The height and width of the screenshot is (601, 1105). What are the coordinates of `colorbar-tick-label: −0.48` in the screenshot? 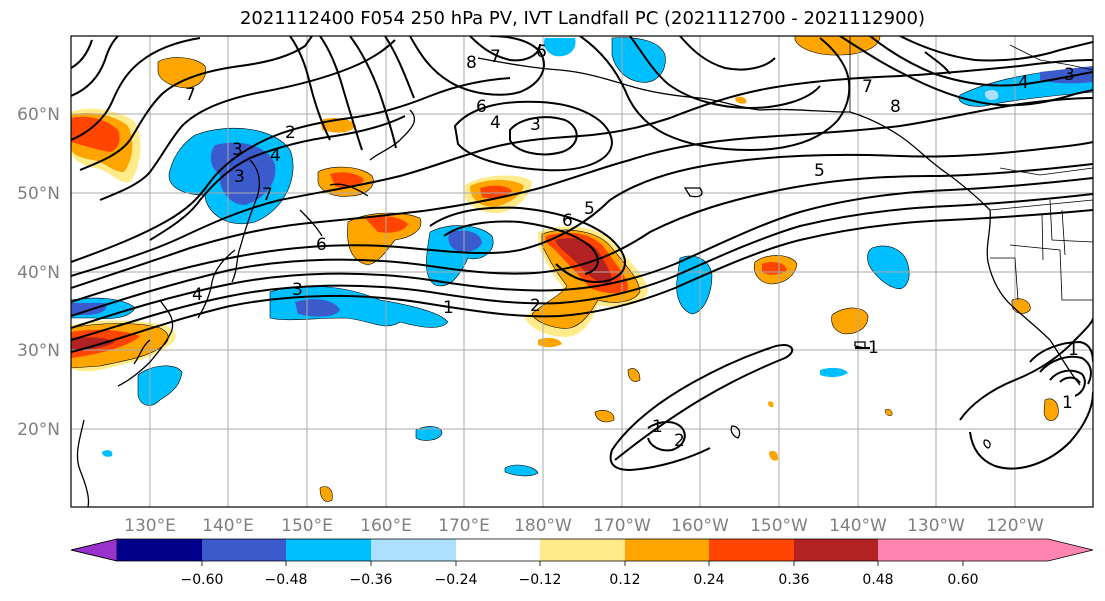 It's located at (286, 580).